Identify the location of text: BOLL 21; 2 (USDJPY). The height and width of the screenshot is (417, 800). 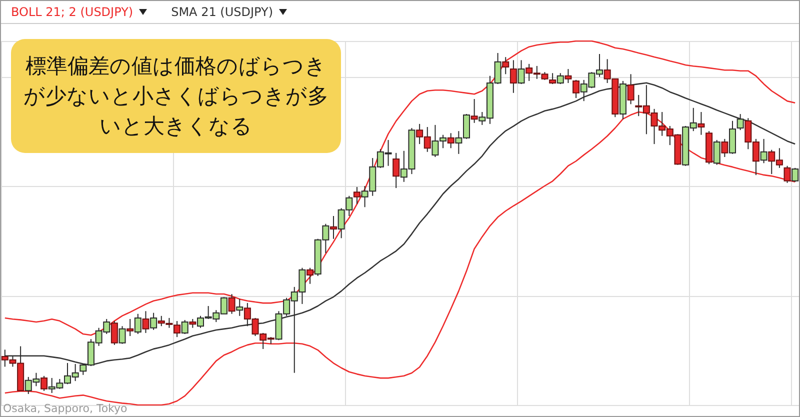
(72, 12).